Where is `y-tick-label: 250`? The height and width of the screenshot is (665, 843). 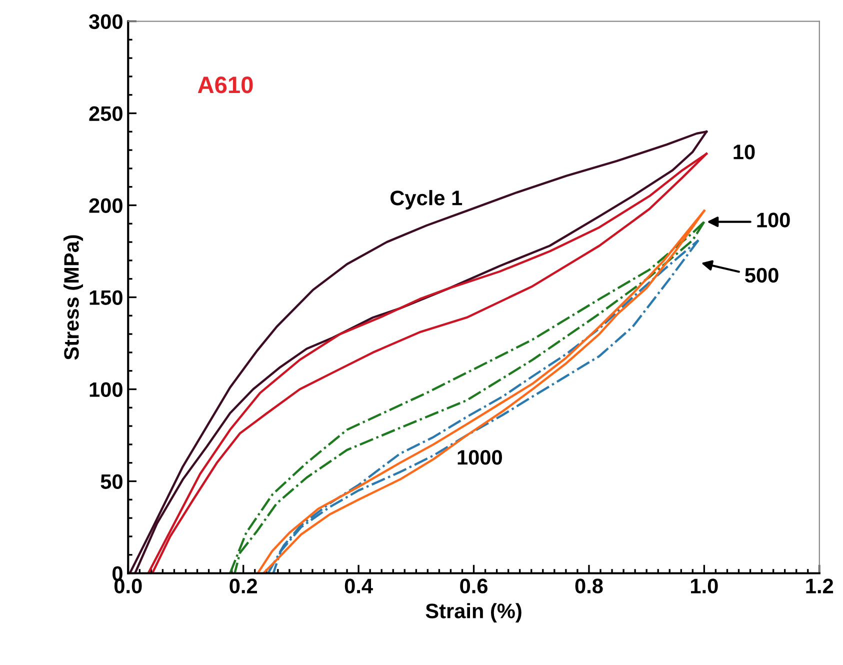 y-tick-label: 250 is located at coordinates (105, 114).